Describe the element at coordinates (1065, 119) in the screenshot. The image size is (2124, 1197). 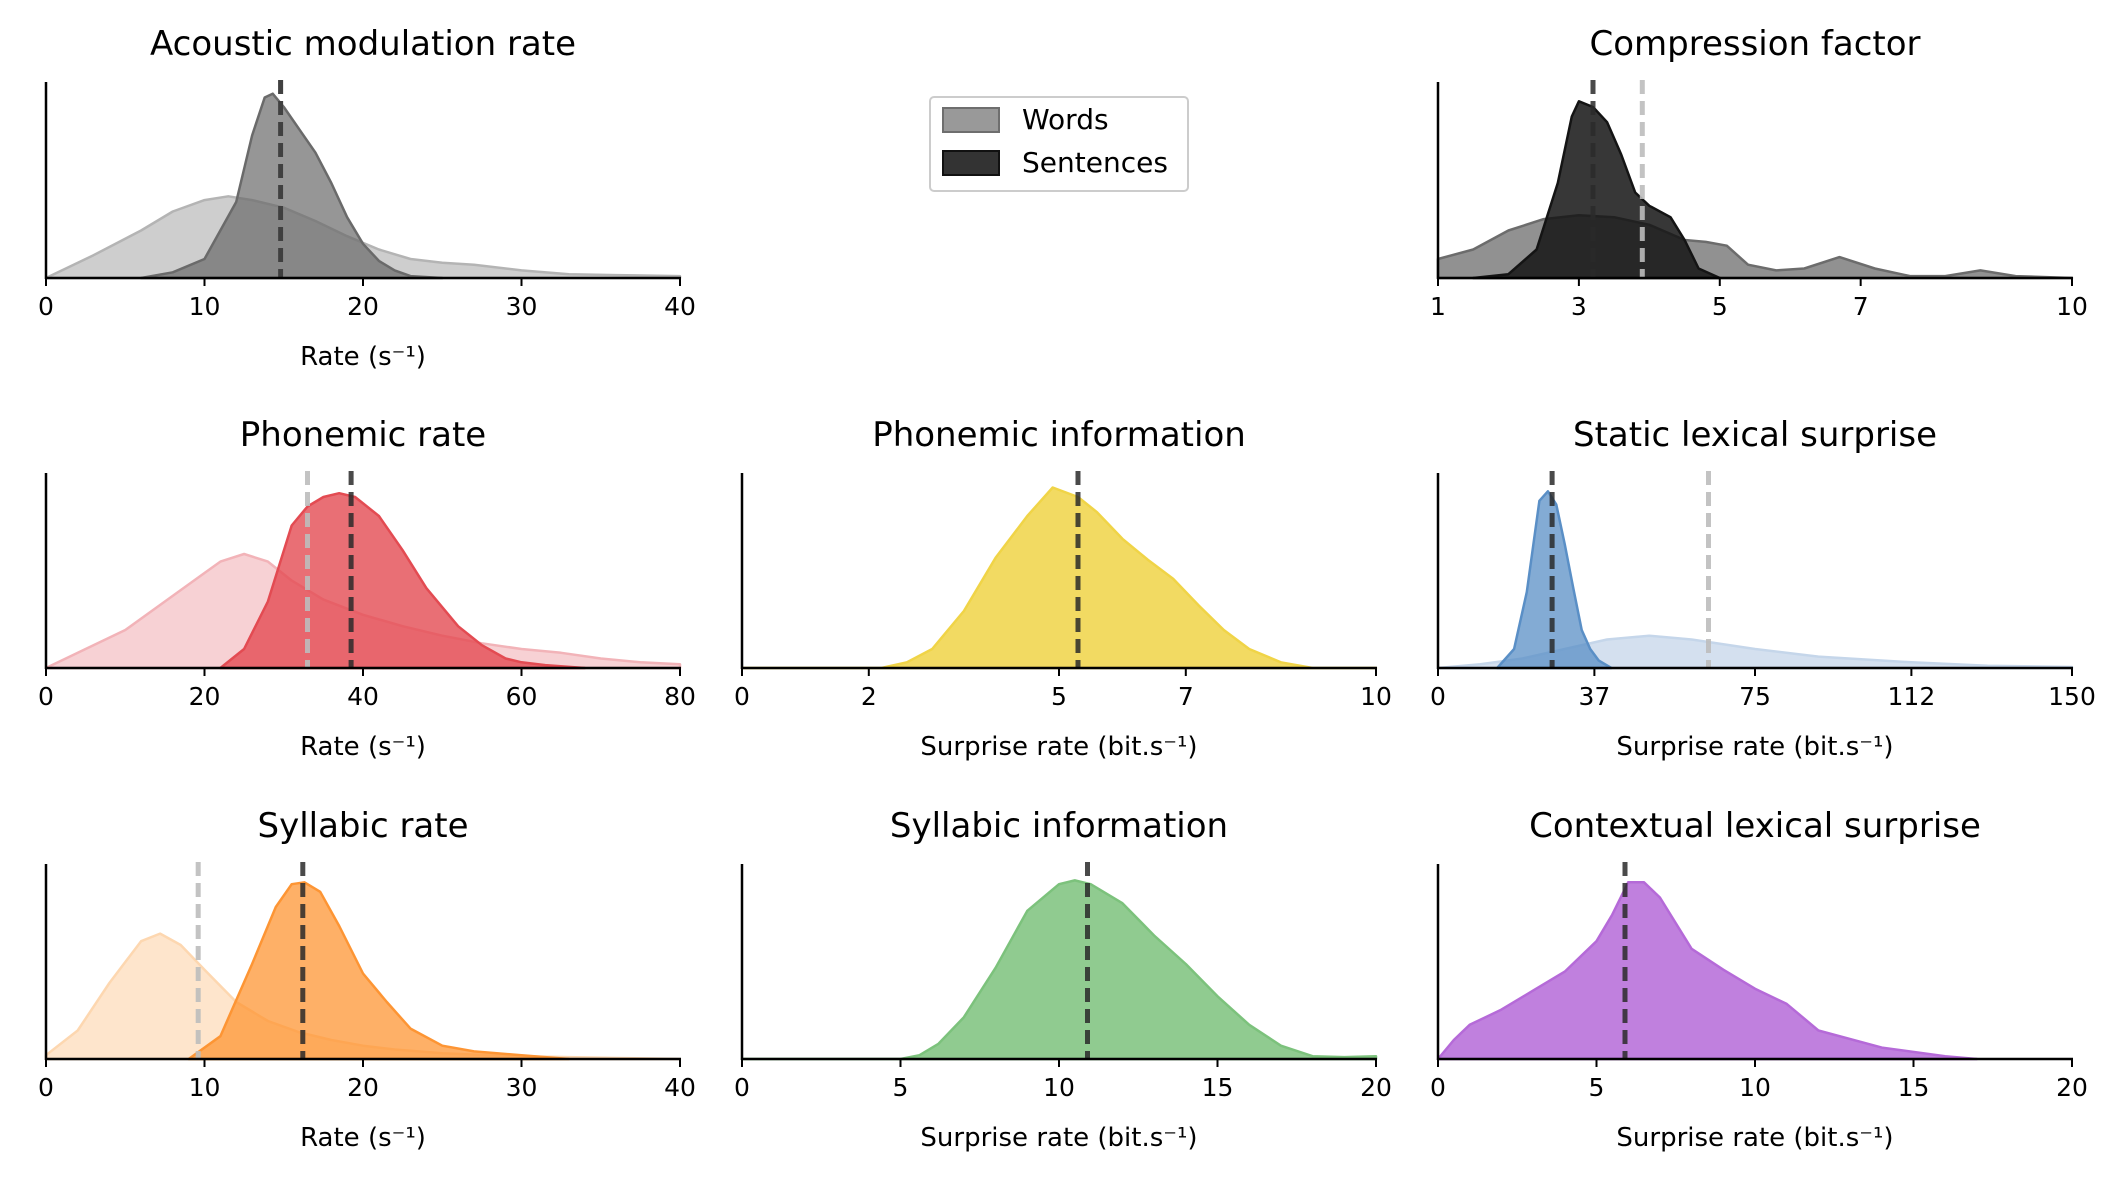
I see `legend-label-words: Words` at that location.